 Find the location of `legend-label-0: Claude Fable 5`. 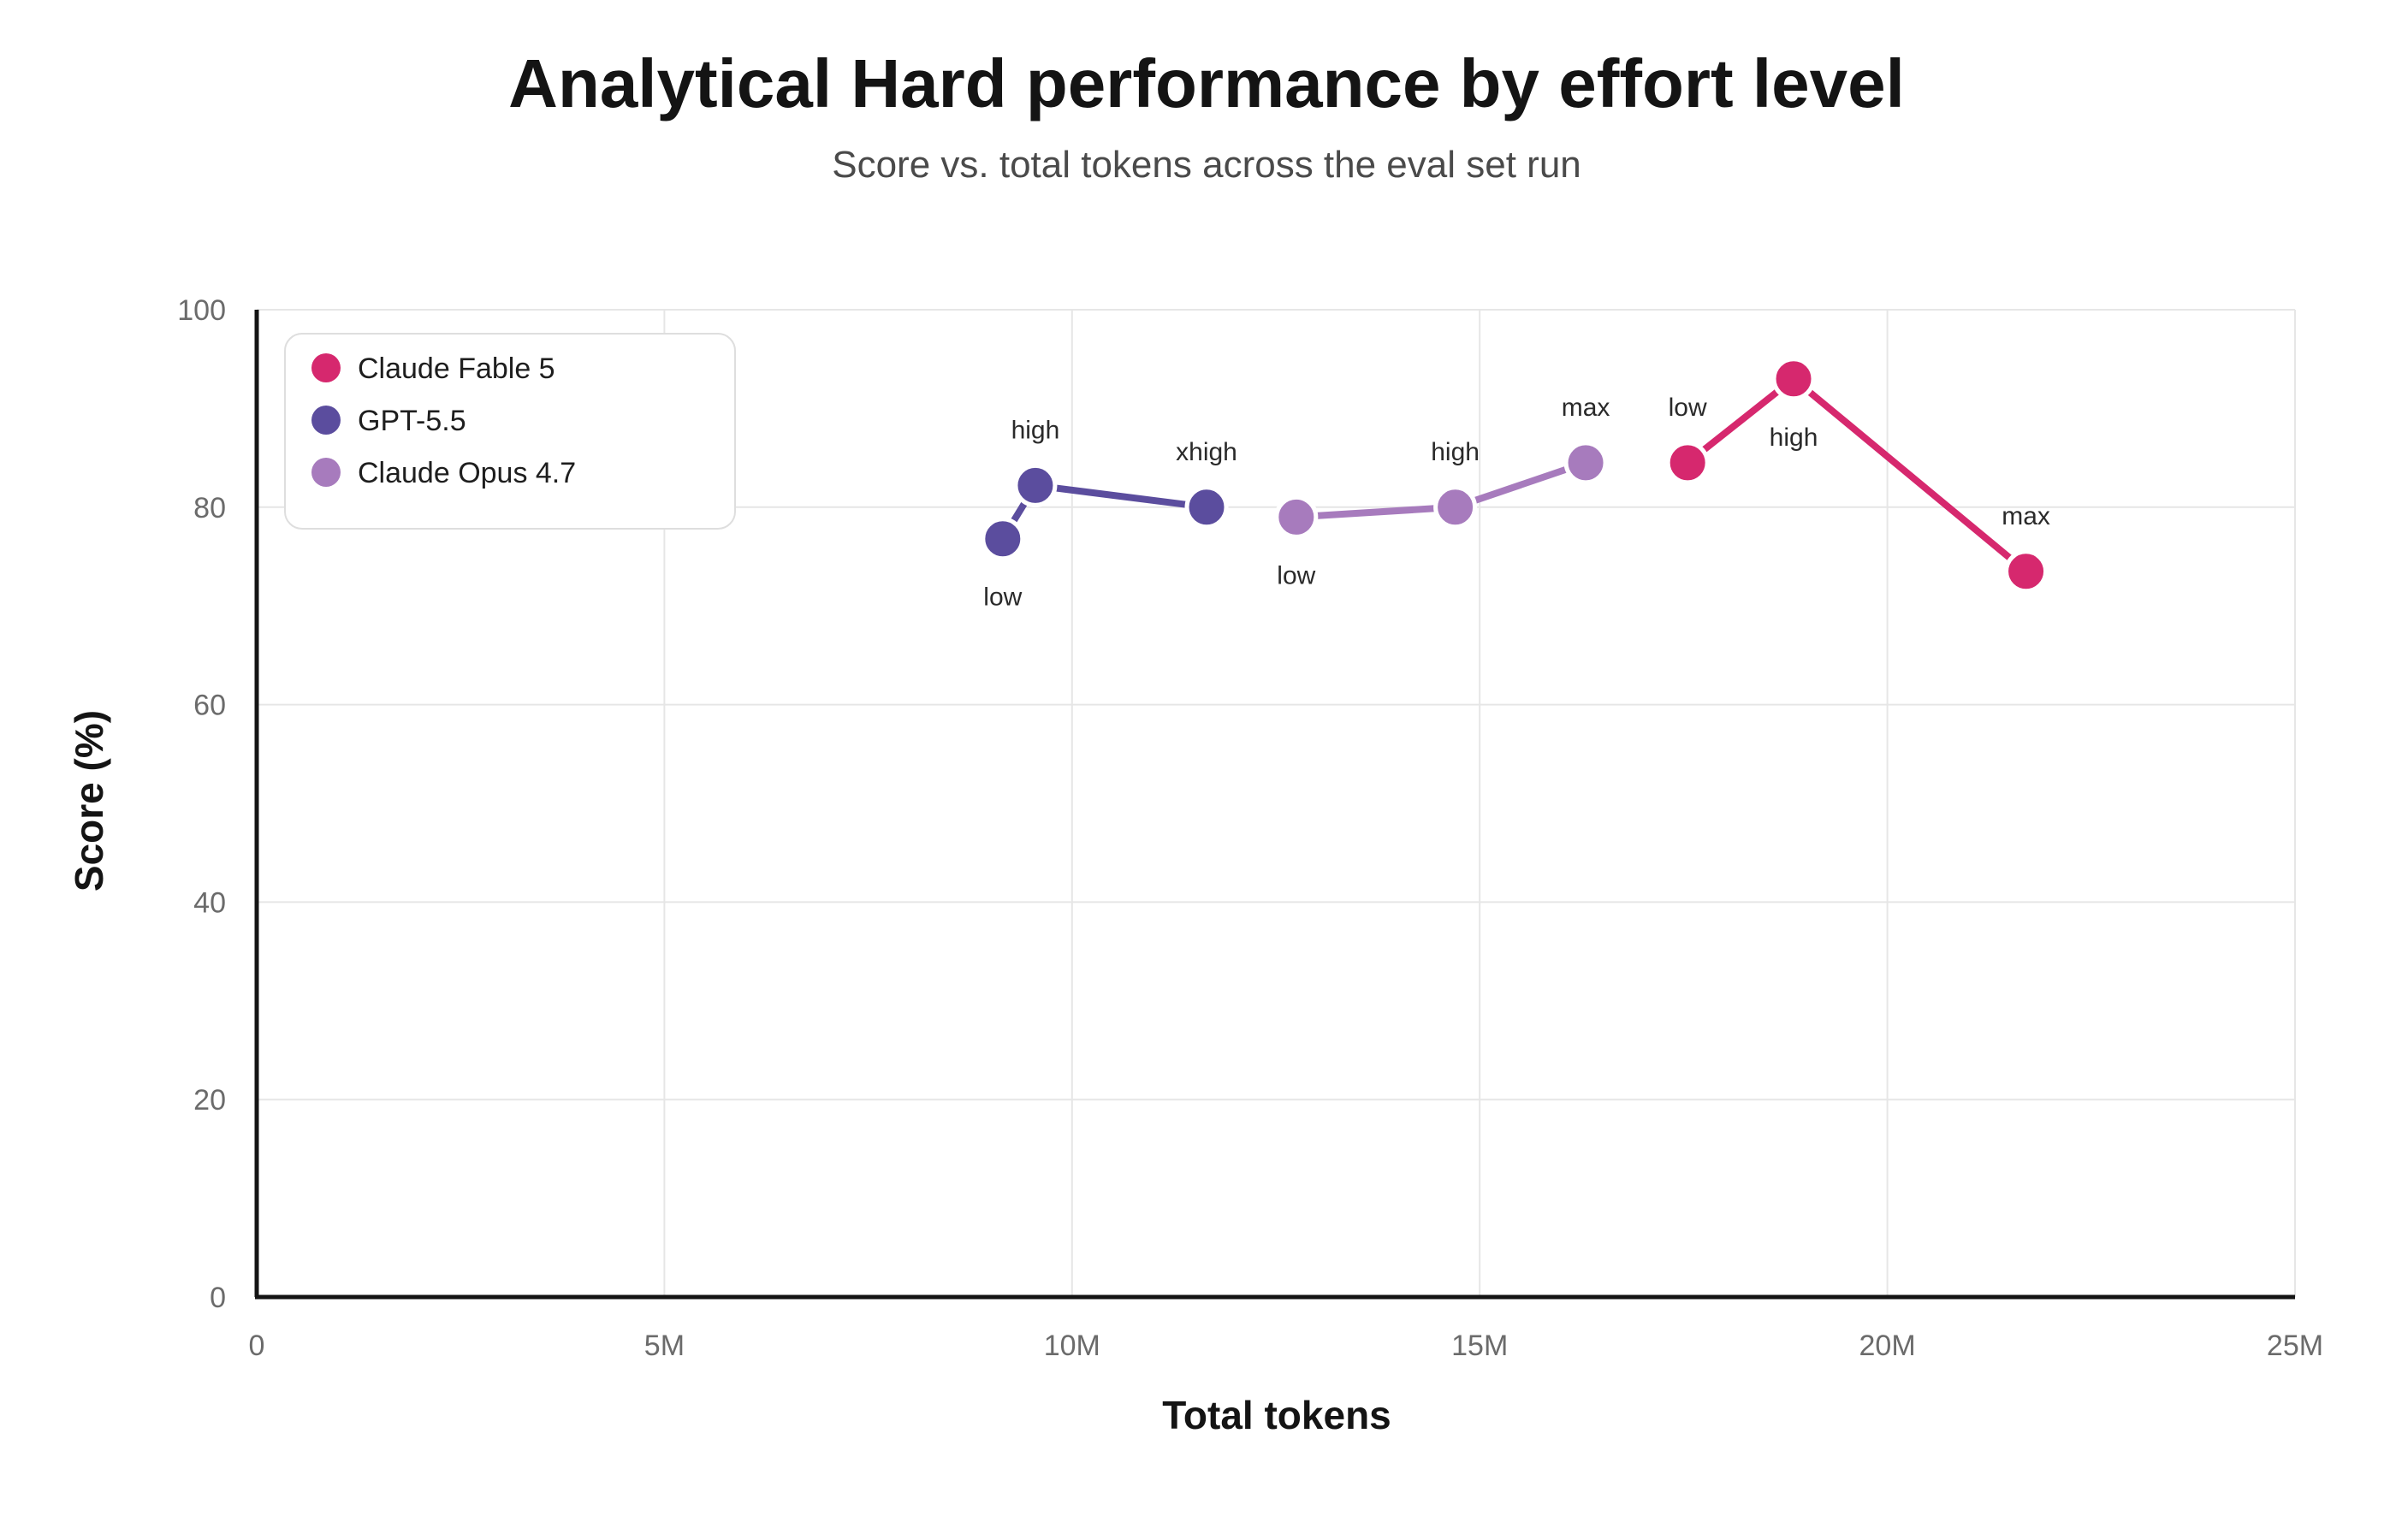

legend-label-0: Claude Fable 5 is located at coordinates (456, 368).